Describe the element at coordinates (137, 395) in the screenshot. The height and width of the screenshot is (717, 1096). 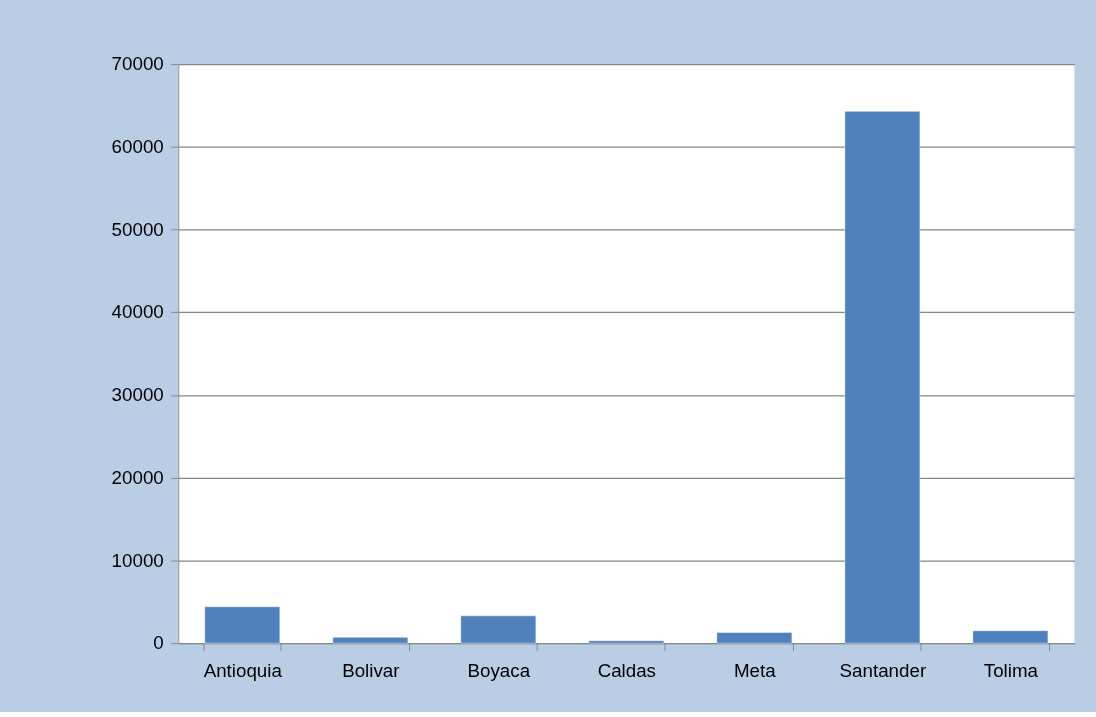
I see `y-tick-label: 30000` at that location.